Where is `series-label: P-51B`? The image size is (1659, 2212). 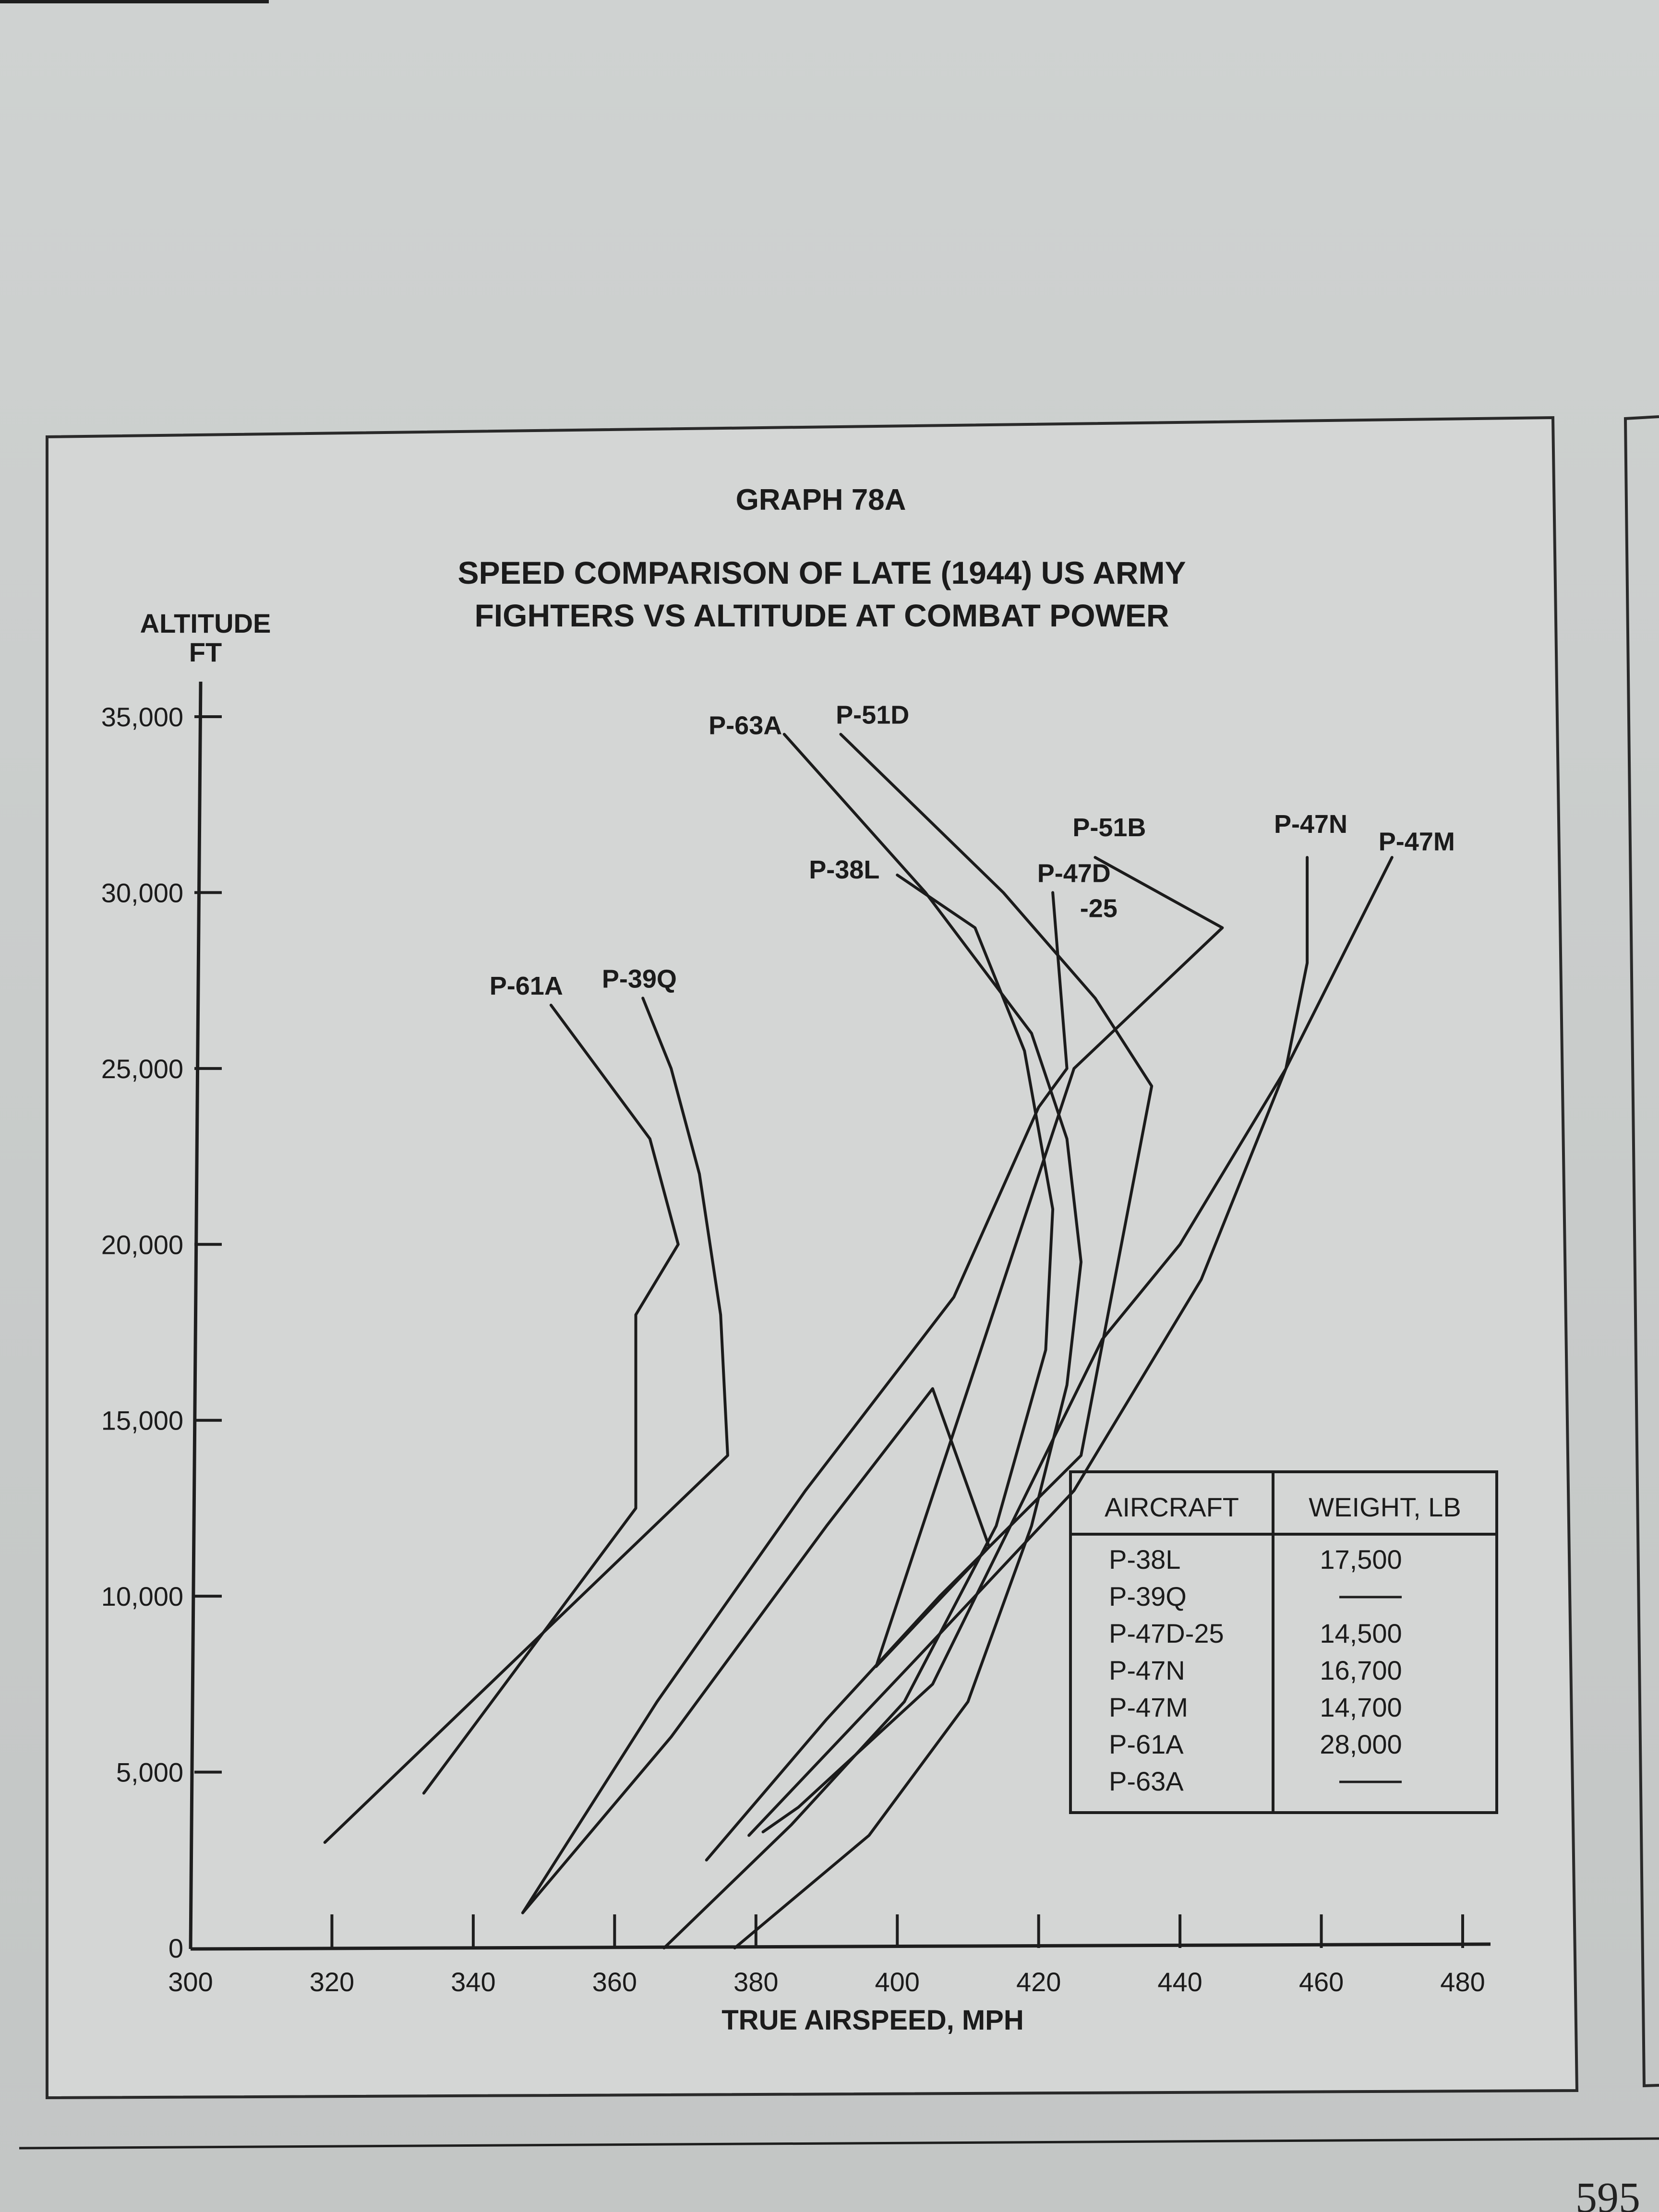
series-label: P-51B is located at coordinates (1109, 827).